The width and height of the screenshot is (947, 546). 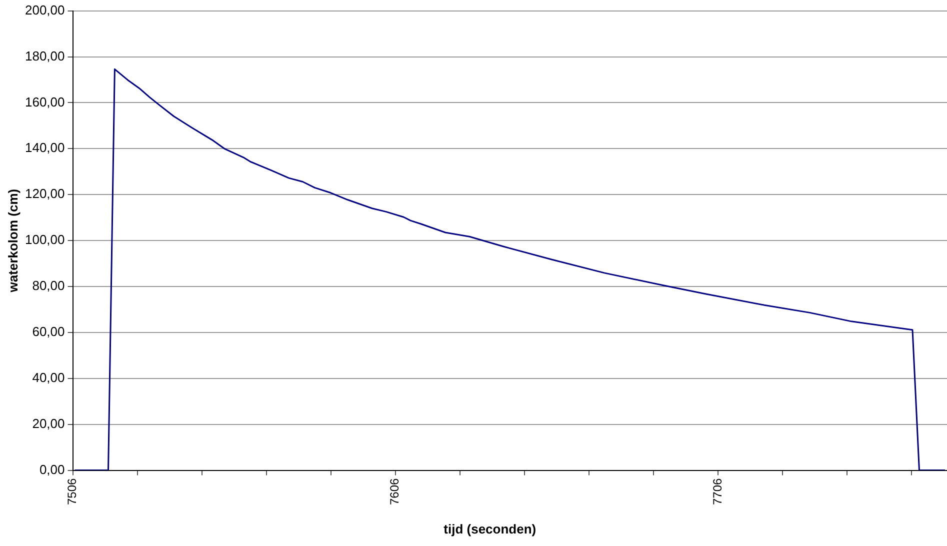 What do you see at coordinates (717, 492) in the screenshot?
I see `x-tick-label: 7706` at bounding box center [717, 492].